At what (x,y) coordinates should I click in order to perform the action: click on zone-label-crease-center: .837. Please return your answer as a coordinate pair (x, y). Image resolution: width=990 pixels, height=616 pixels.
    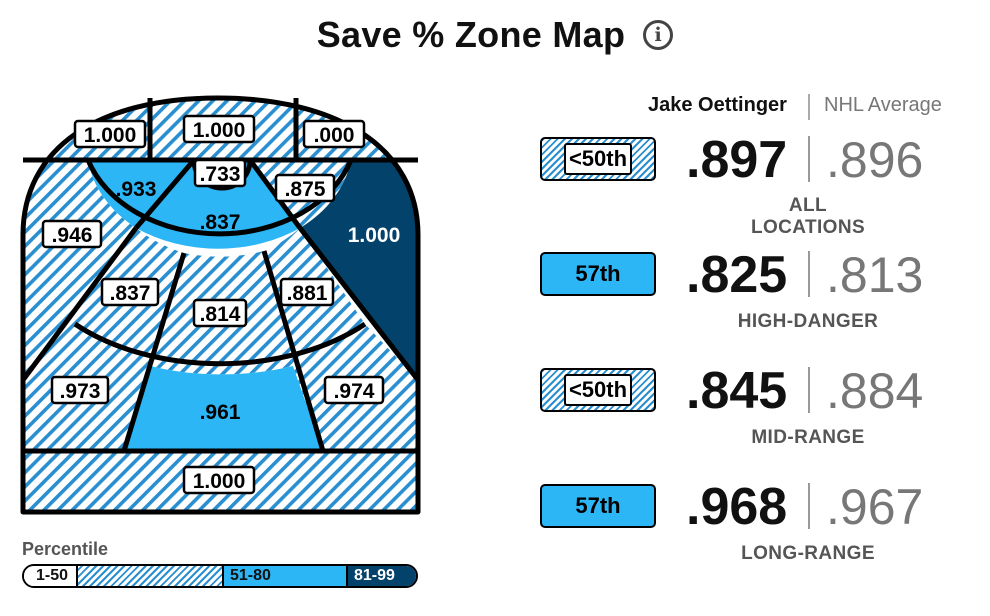
    Looking at the image, I should click on (220, 222).